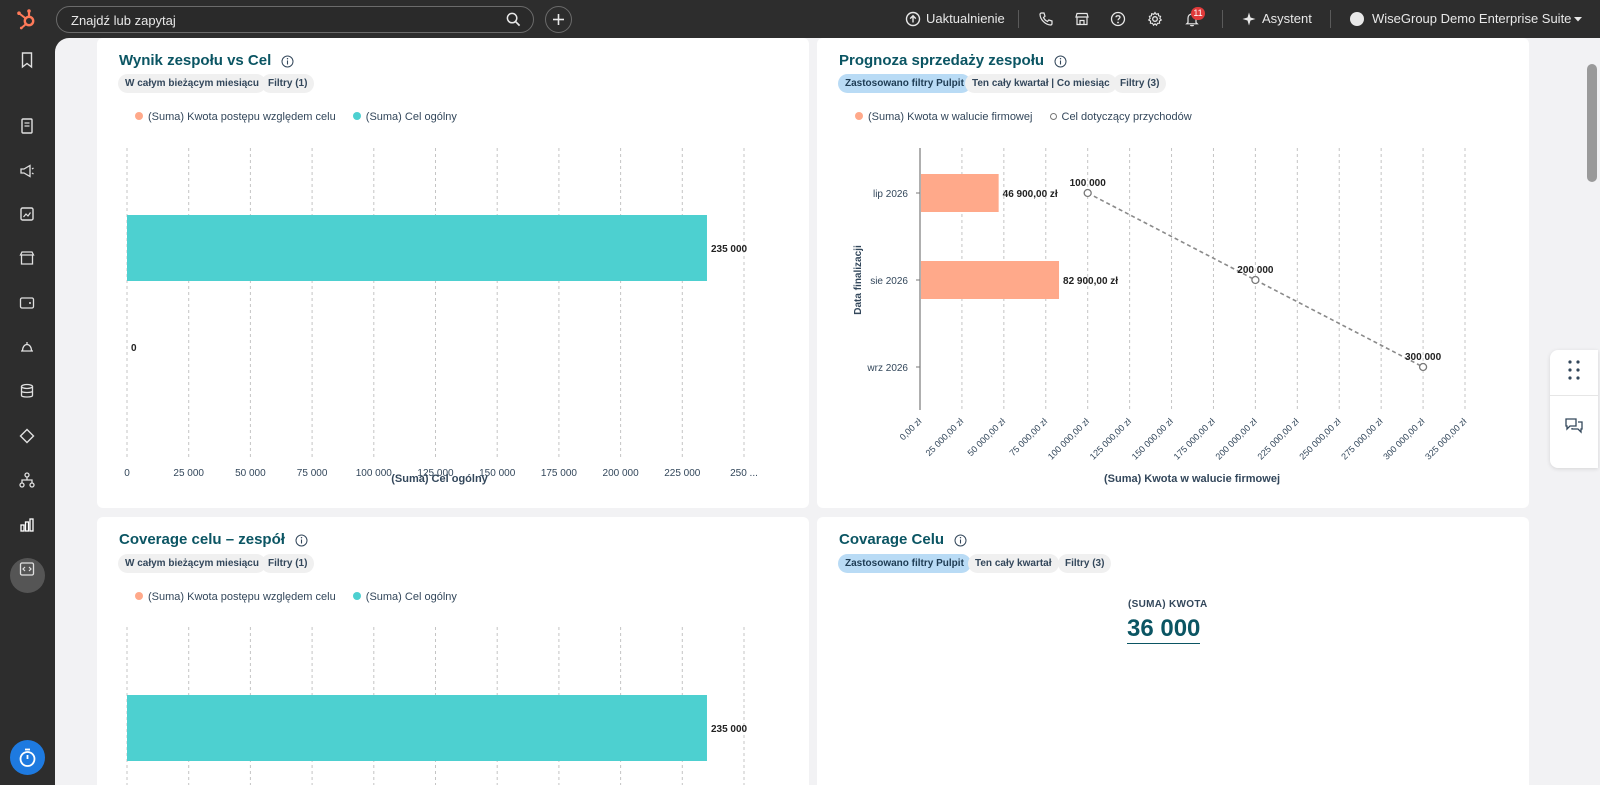  I want to click on reporting-bar-chart-icon, so click(27, 525).